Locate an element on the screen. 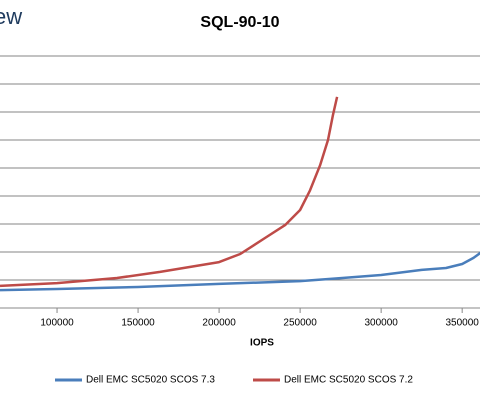 The height and width of the screenshot is (401, 480). x-tick-label: 100000 is located at coordinates (57, 323).